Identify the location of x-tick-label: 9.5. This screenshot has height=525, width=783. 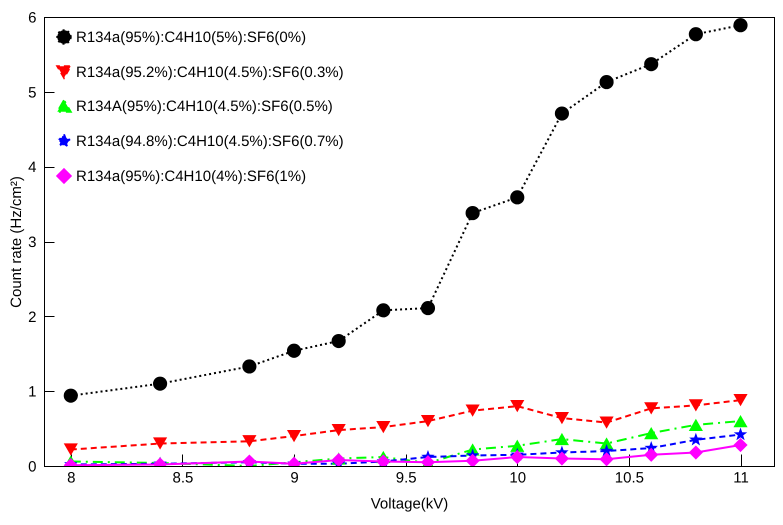
(406, 478).